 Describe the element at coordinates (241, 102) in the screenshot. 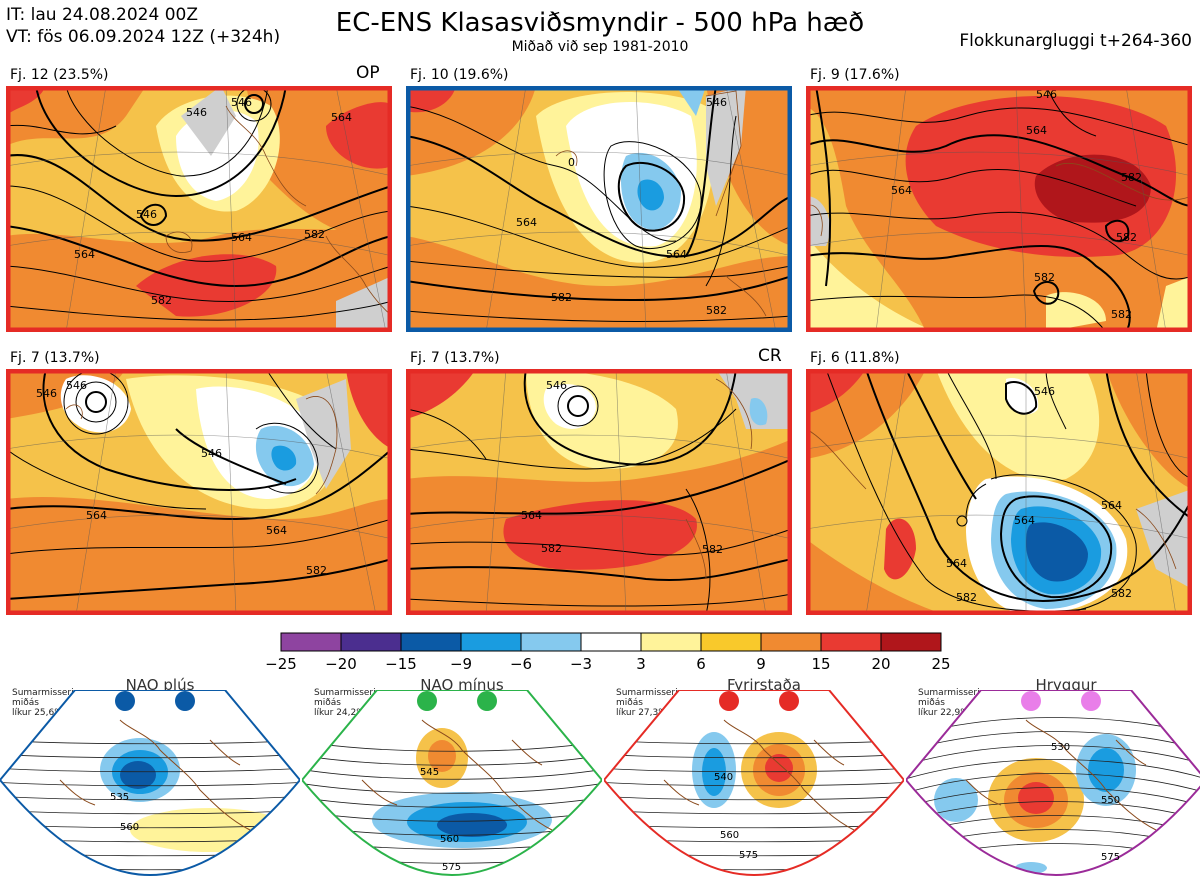

I see `panel-1-contour-label-3: 546` at that location.